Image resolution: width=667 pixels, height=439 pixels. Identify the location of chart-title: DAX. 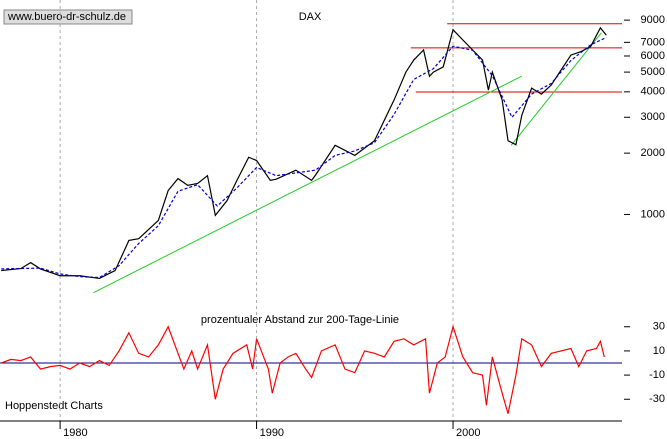
(310, 17).